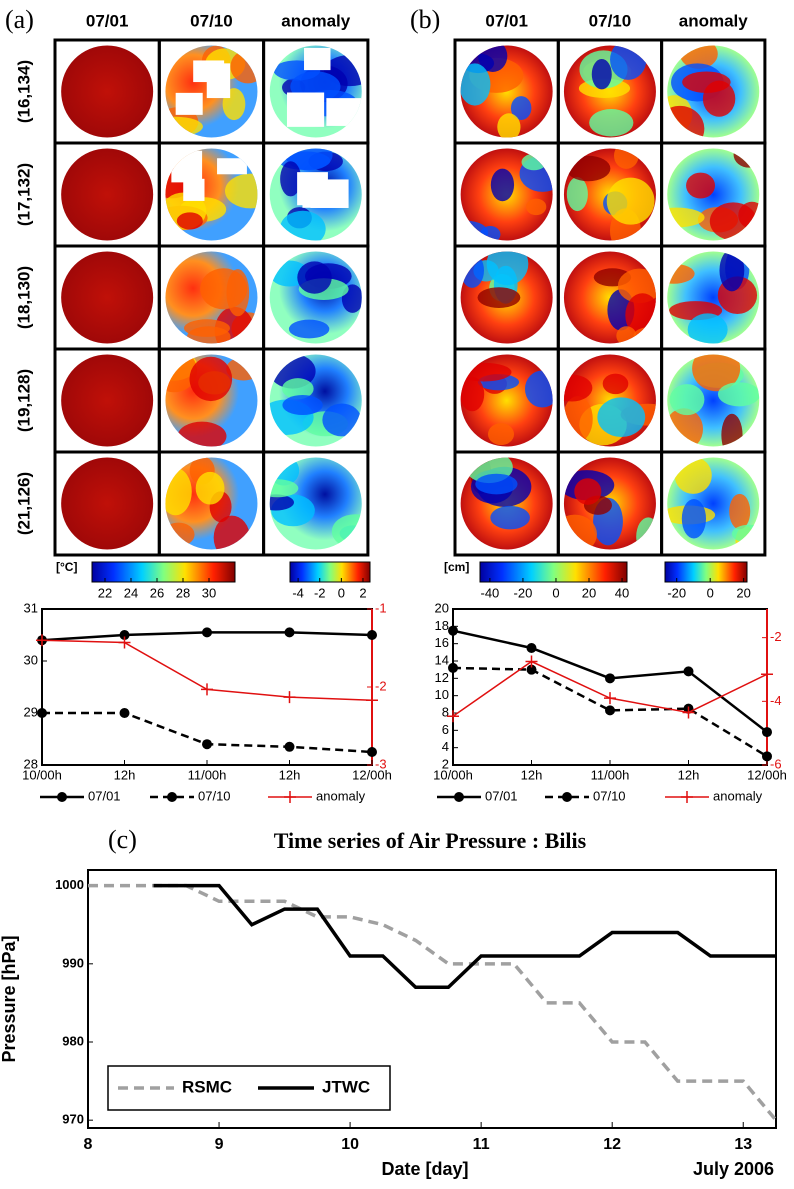 The image size is (794, 1189). Describe the element at coordinates (442, 659) in the screenshot. I see `y-tick-label: 14` at that location.